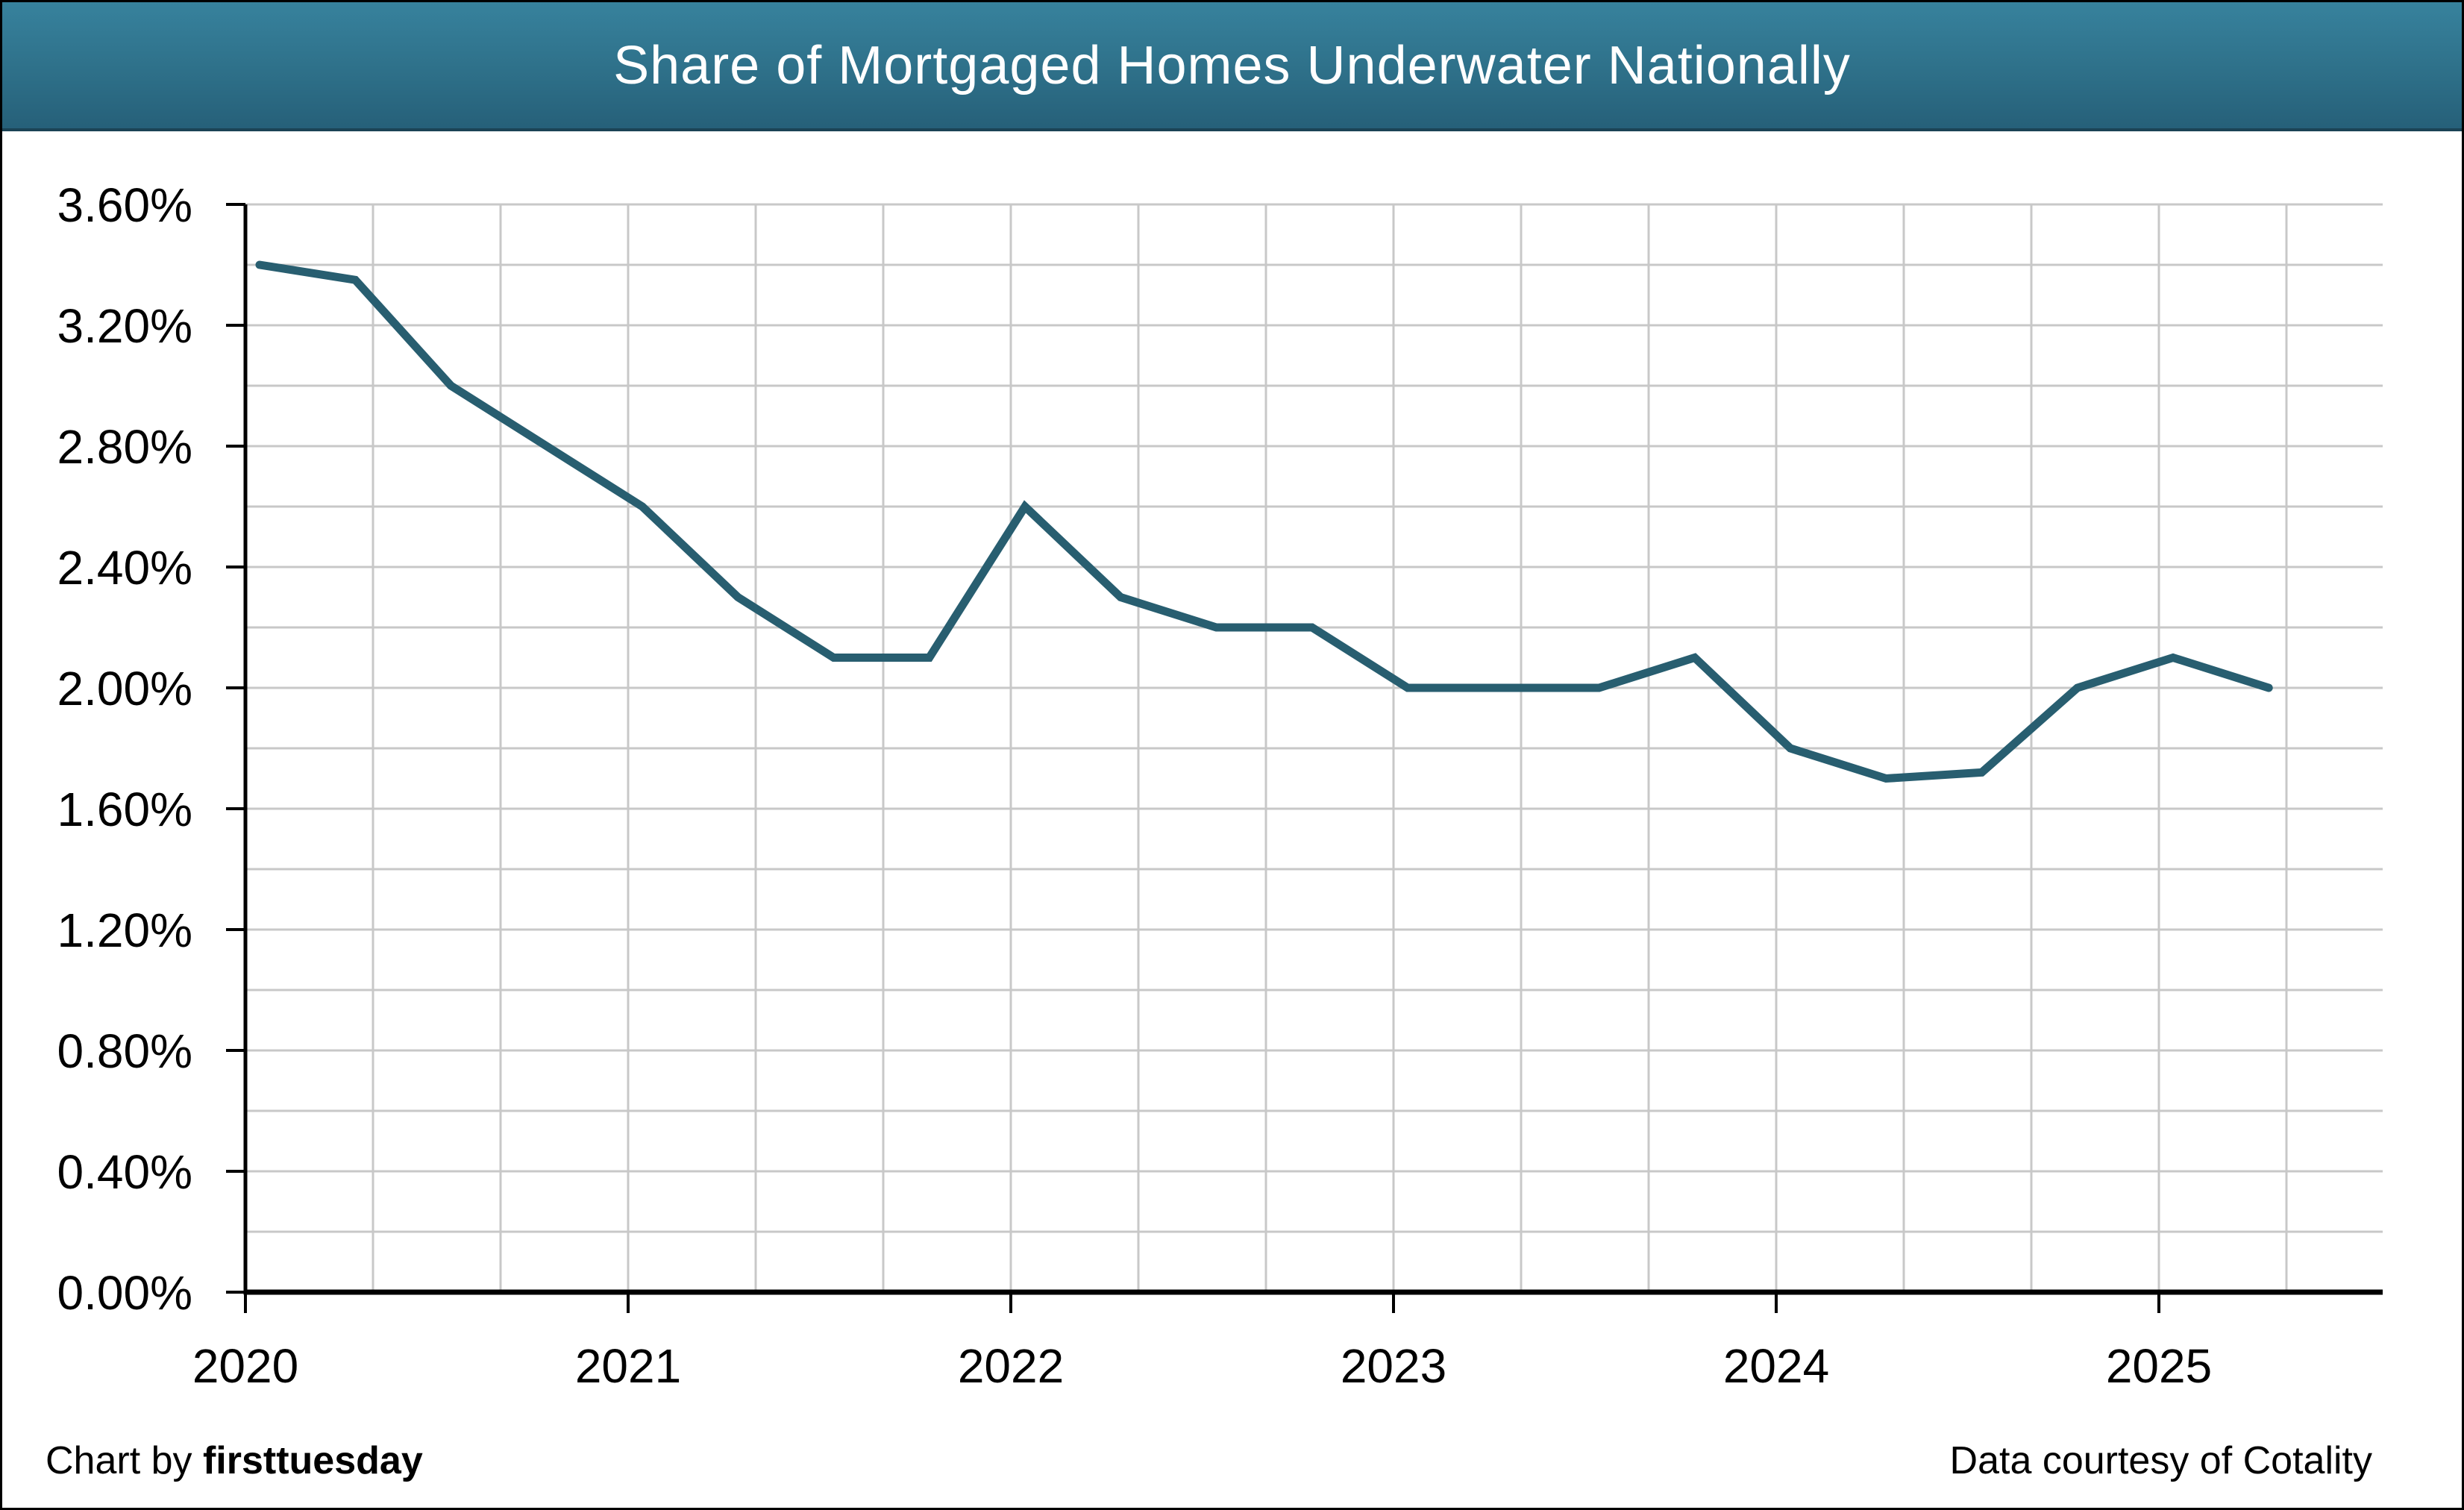  I want to click on data-credit: Data courtesy of Cotality, so click(2160, 1461).